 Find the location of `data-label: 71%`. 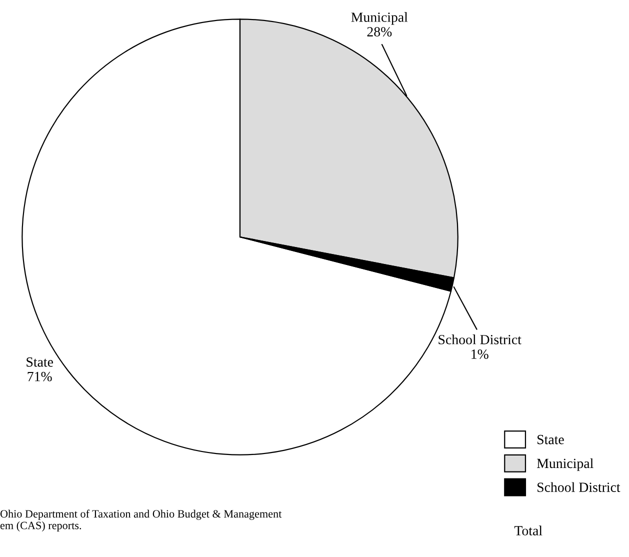

data-label: 71% is located at coordinates (40, 377).